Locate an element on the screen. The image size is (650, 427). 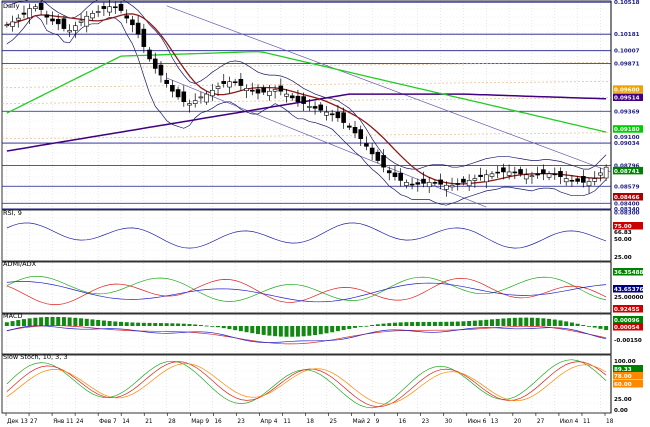
x-tick-label: 18 is located at coordinates (311, 422).